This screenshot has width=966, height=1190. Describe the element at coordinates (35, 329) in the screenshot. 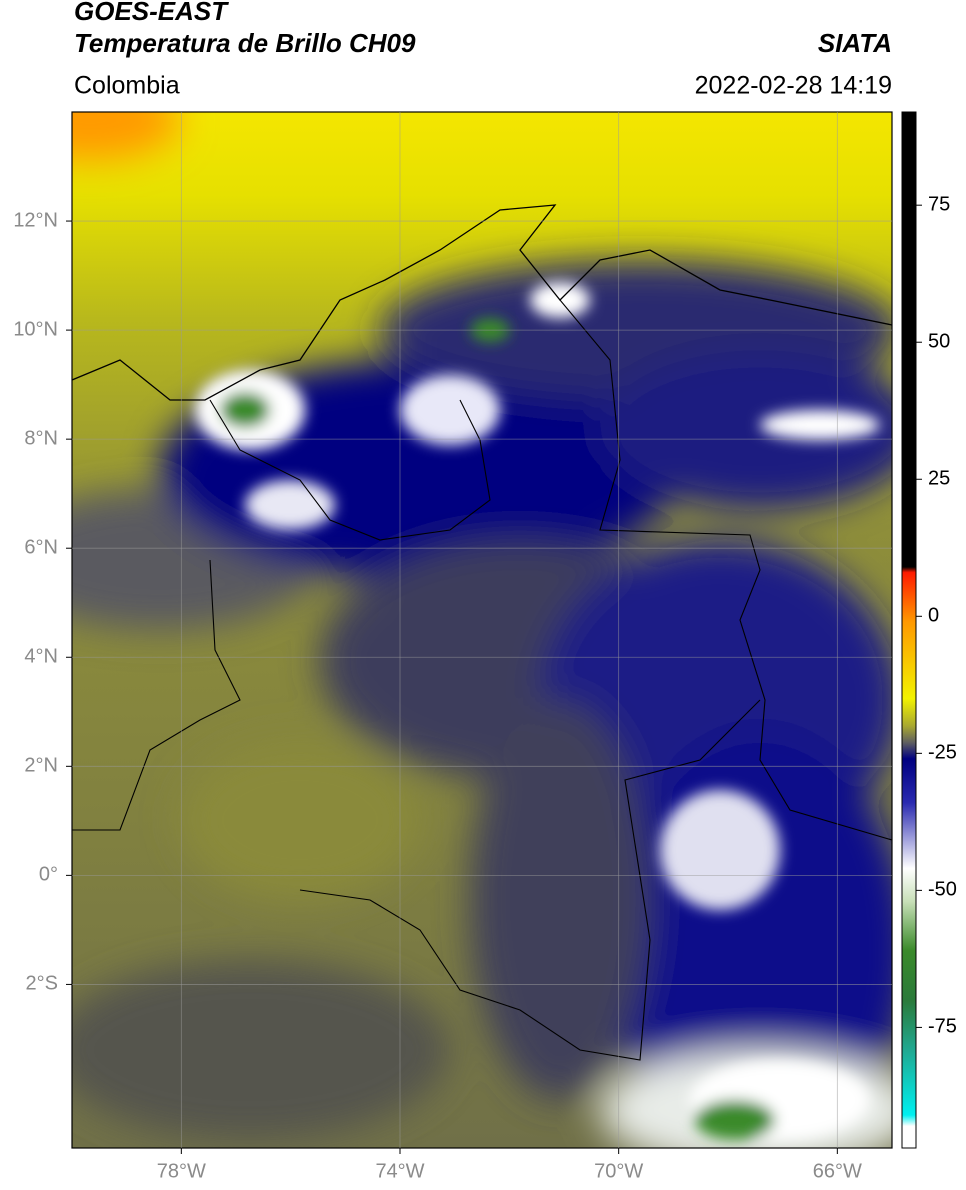

I see `y-tick-label: 10°N` at that location.